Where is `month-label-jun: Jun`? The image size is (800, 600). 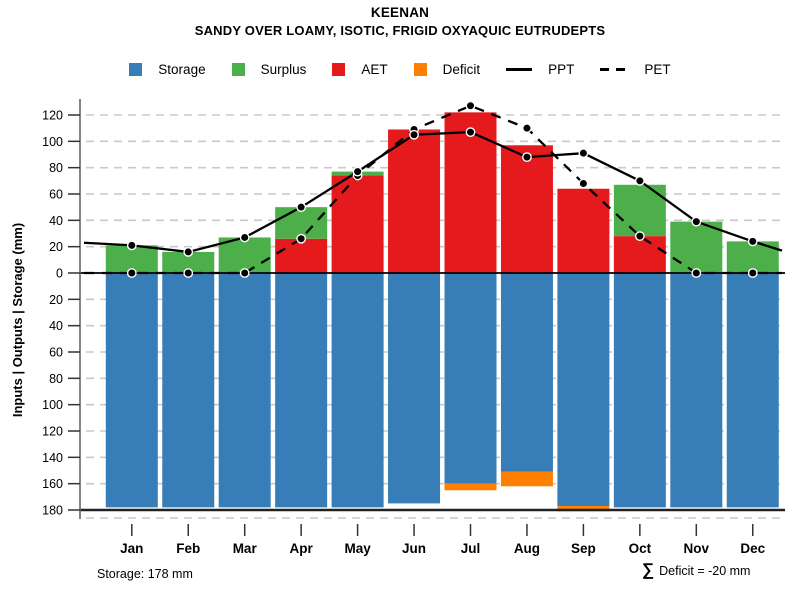 month-label-jun: Jun is located at coordinates (414, 548).